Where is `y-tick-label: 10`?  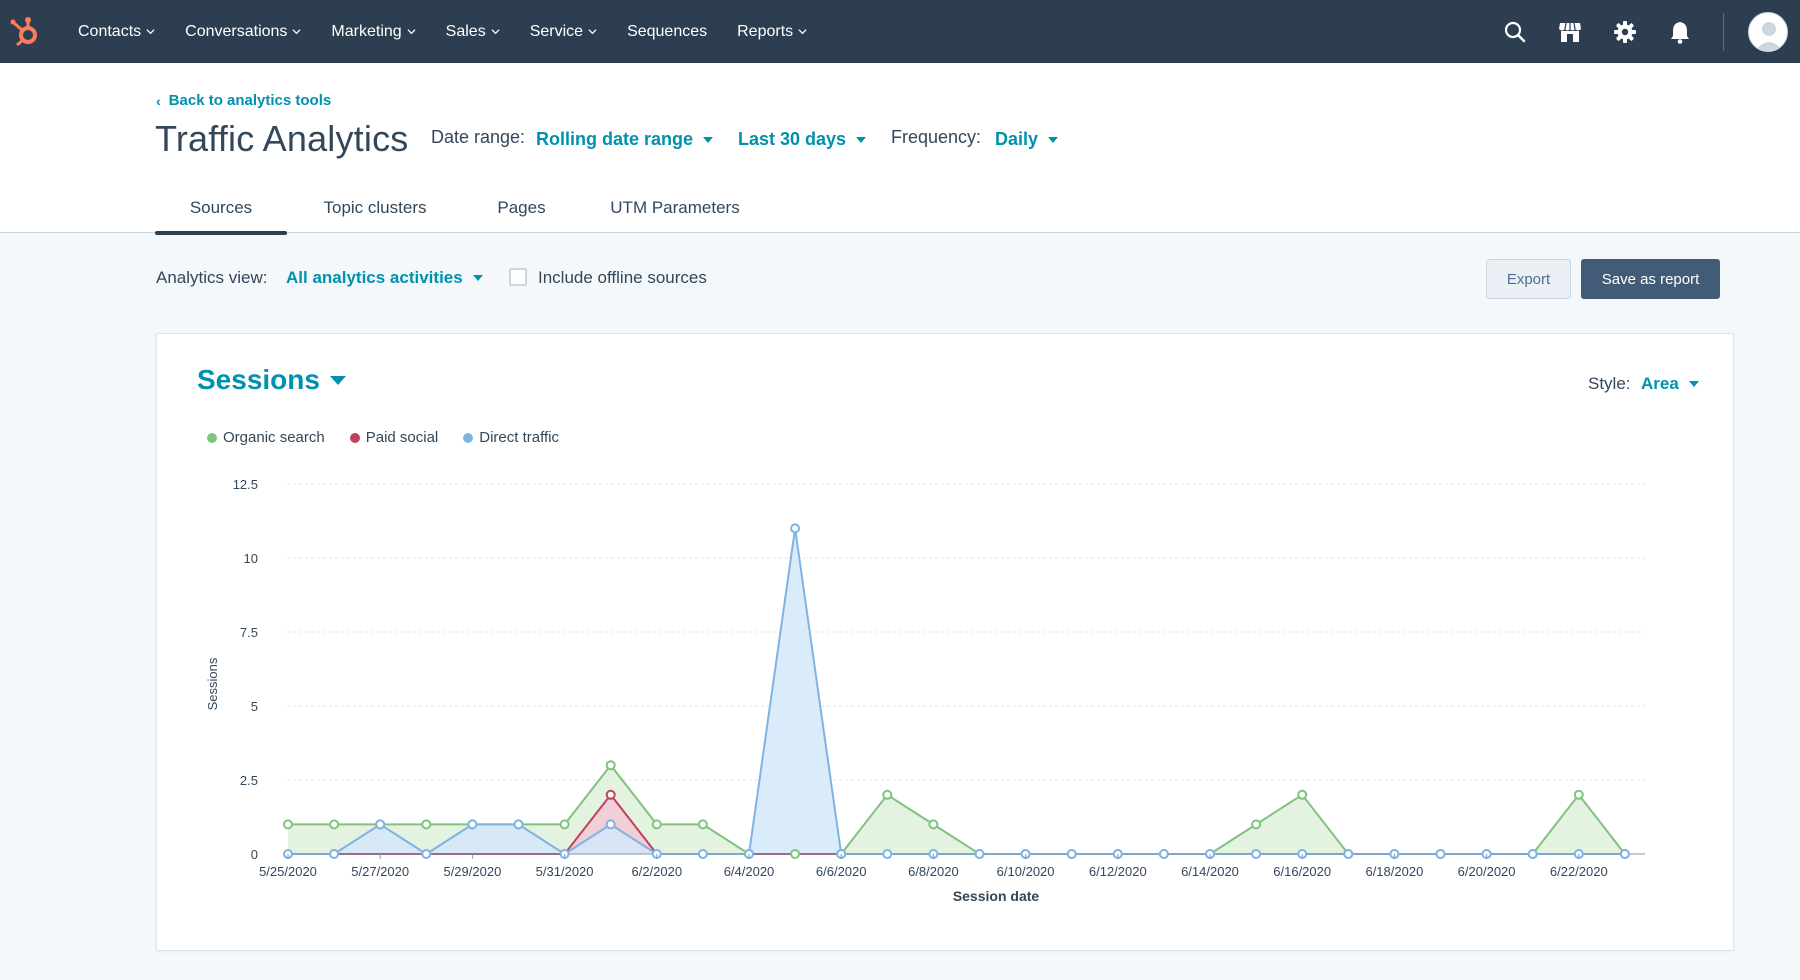
y-tick-label: 10 is located at coordinates (251, 558).